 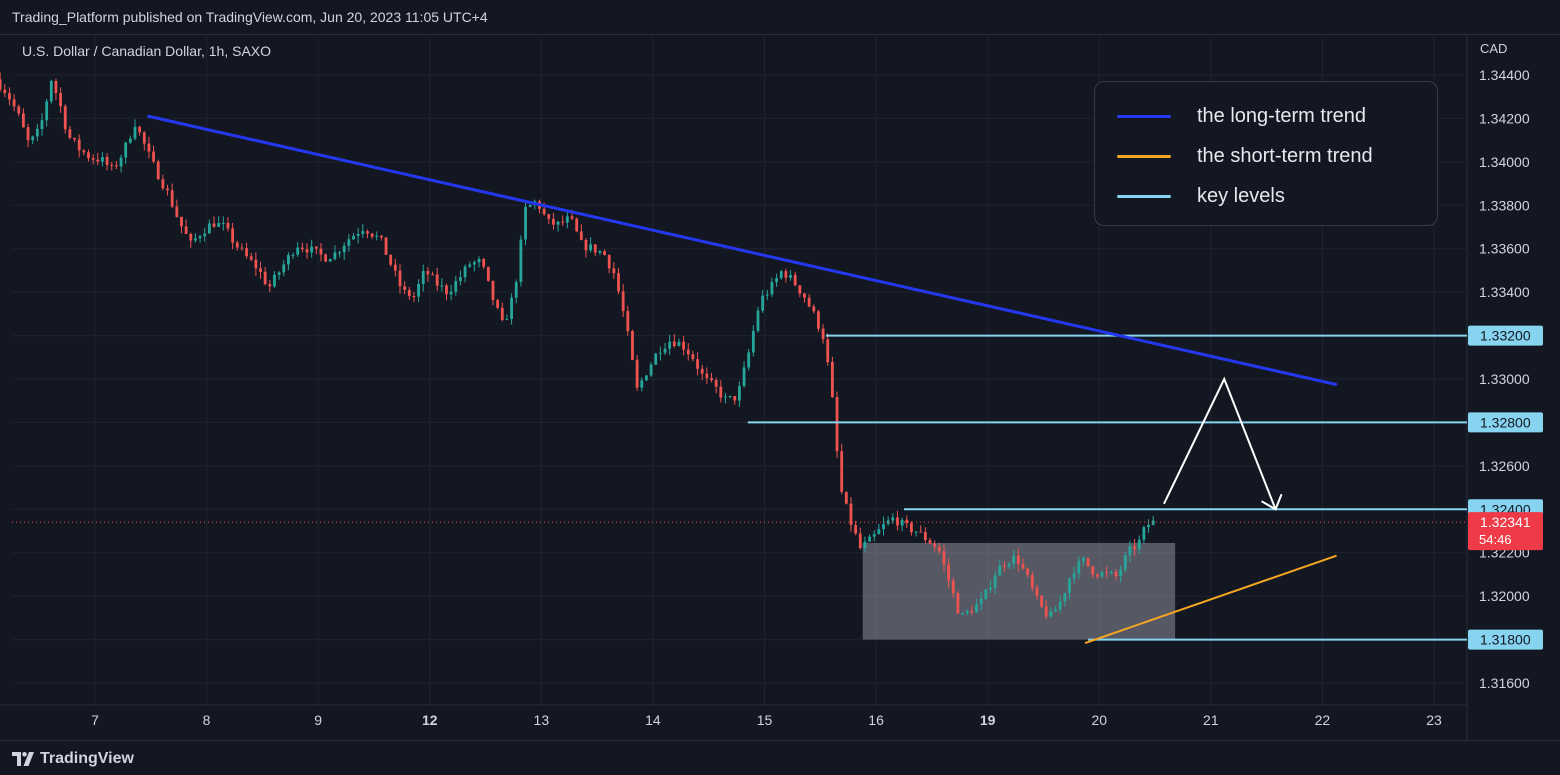 What do you see at coordinates (207, 720) in the screenshot?
I see `time-tick-label: 8` at bounding box center [207, 720].